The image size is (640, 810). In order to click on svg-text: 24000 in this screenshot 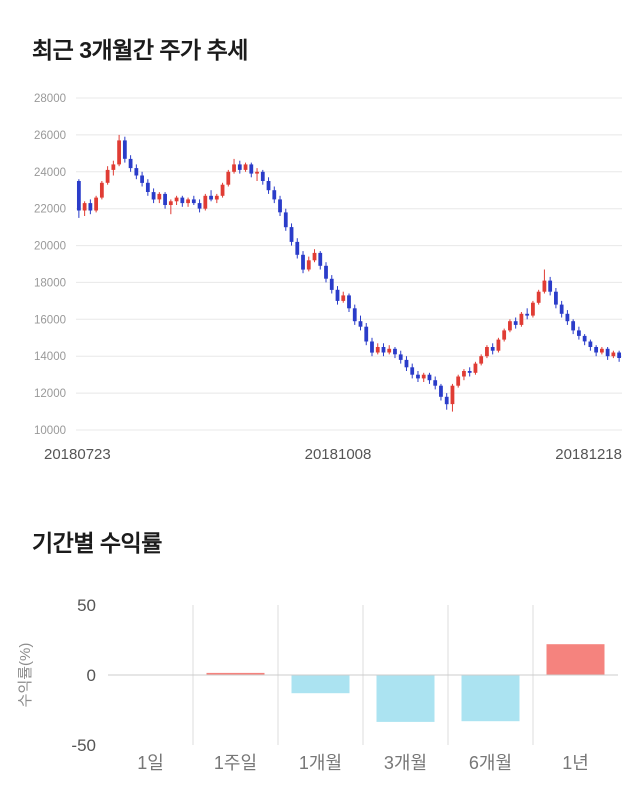, I will do `click(50, 173)`.